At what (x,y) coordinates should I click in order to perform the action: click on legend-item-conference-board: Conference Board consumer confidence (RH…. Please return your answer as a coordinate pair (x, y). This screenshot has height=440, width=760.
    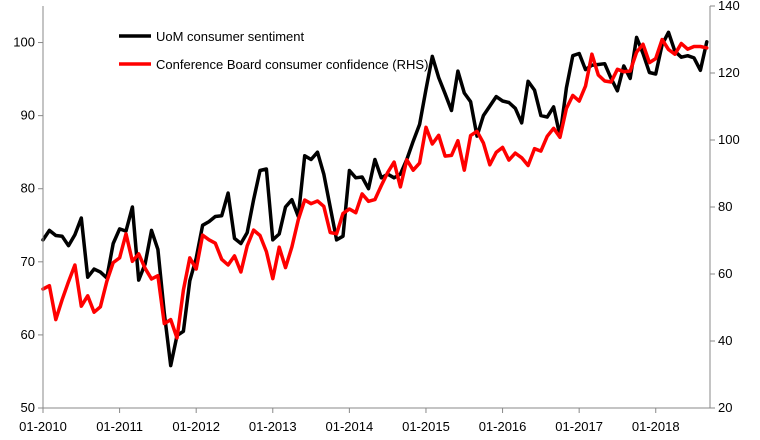
    Looking at the image, I should click on (273, 64).